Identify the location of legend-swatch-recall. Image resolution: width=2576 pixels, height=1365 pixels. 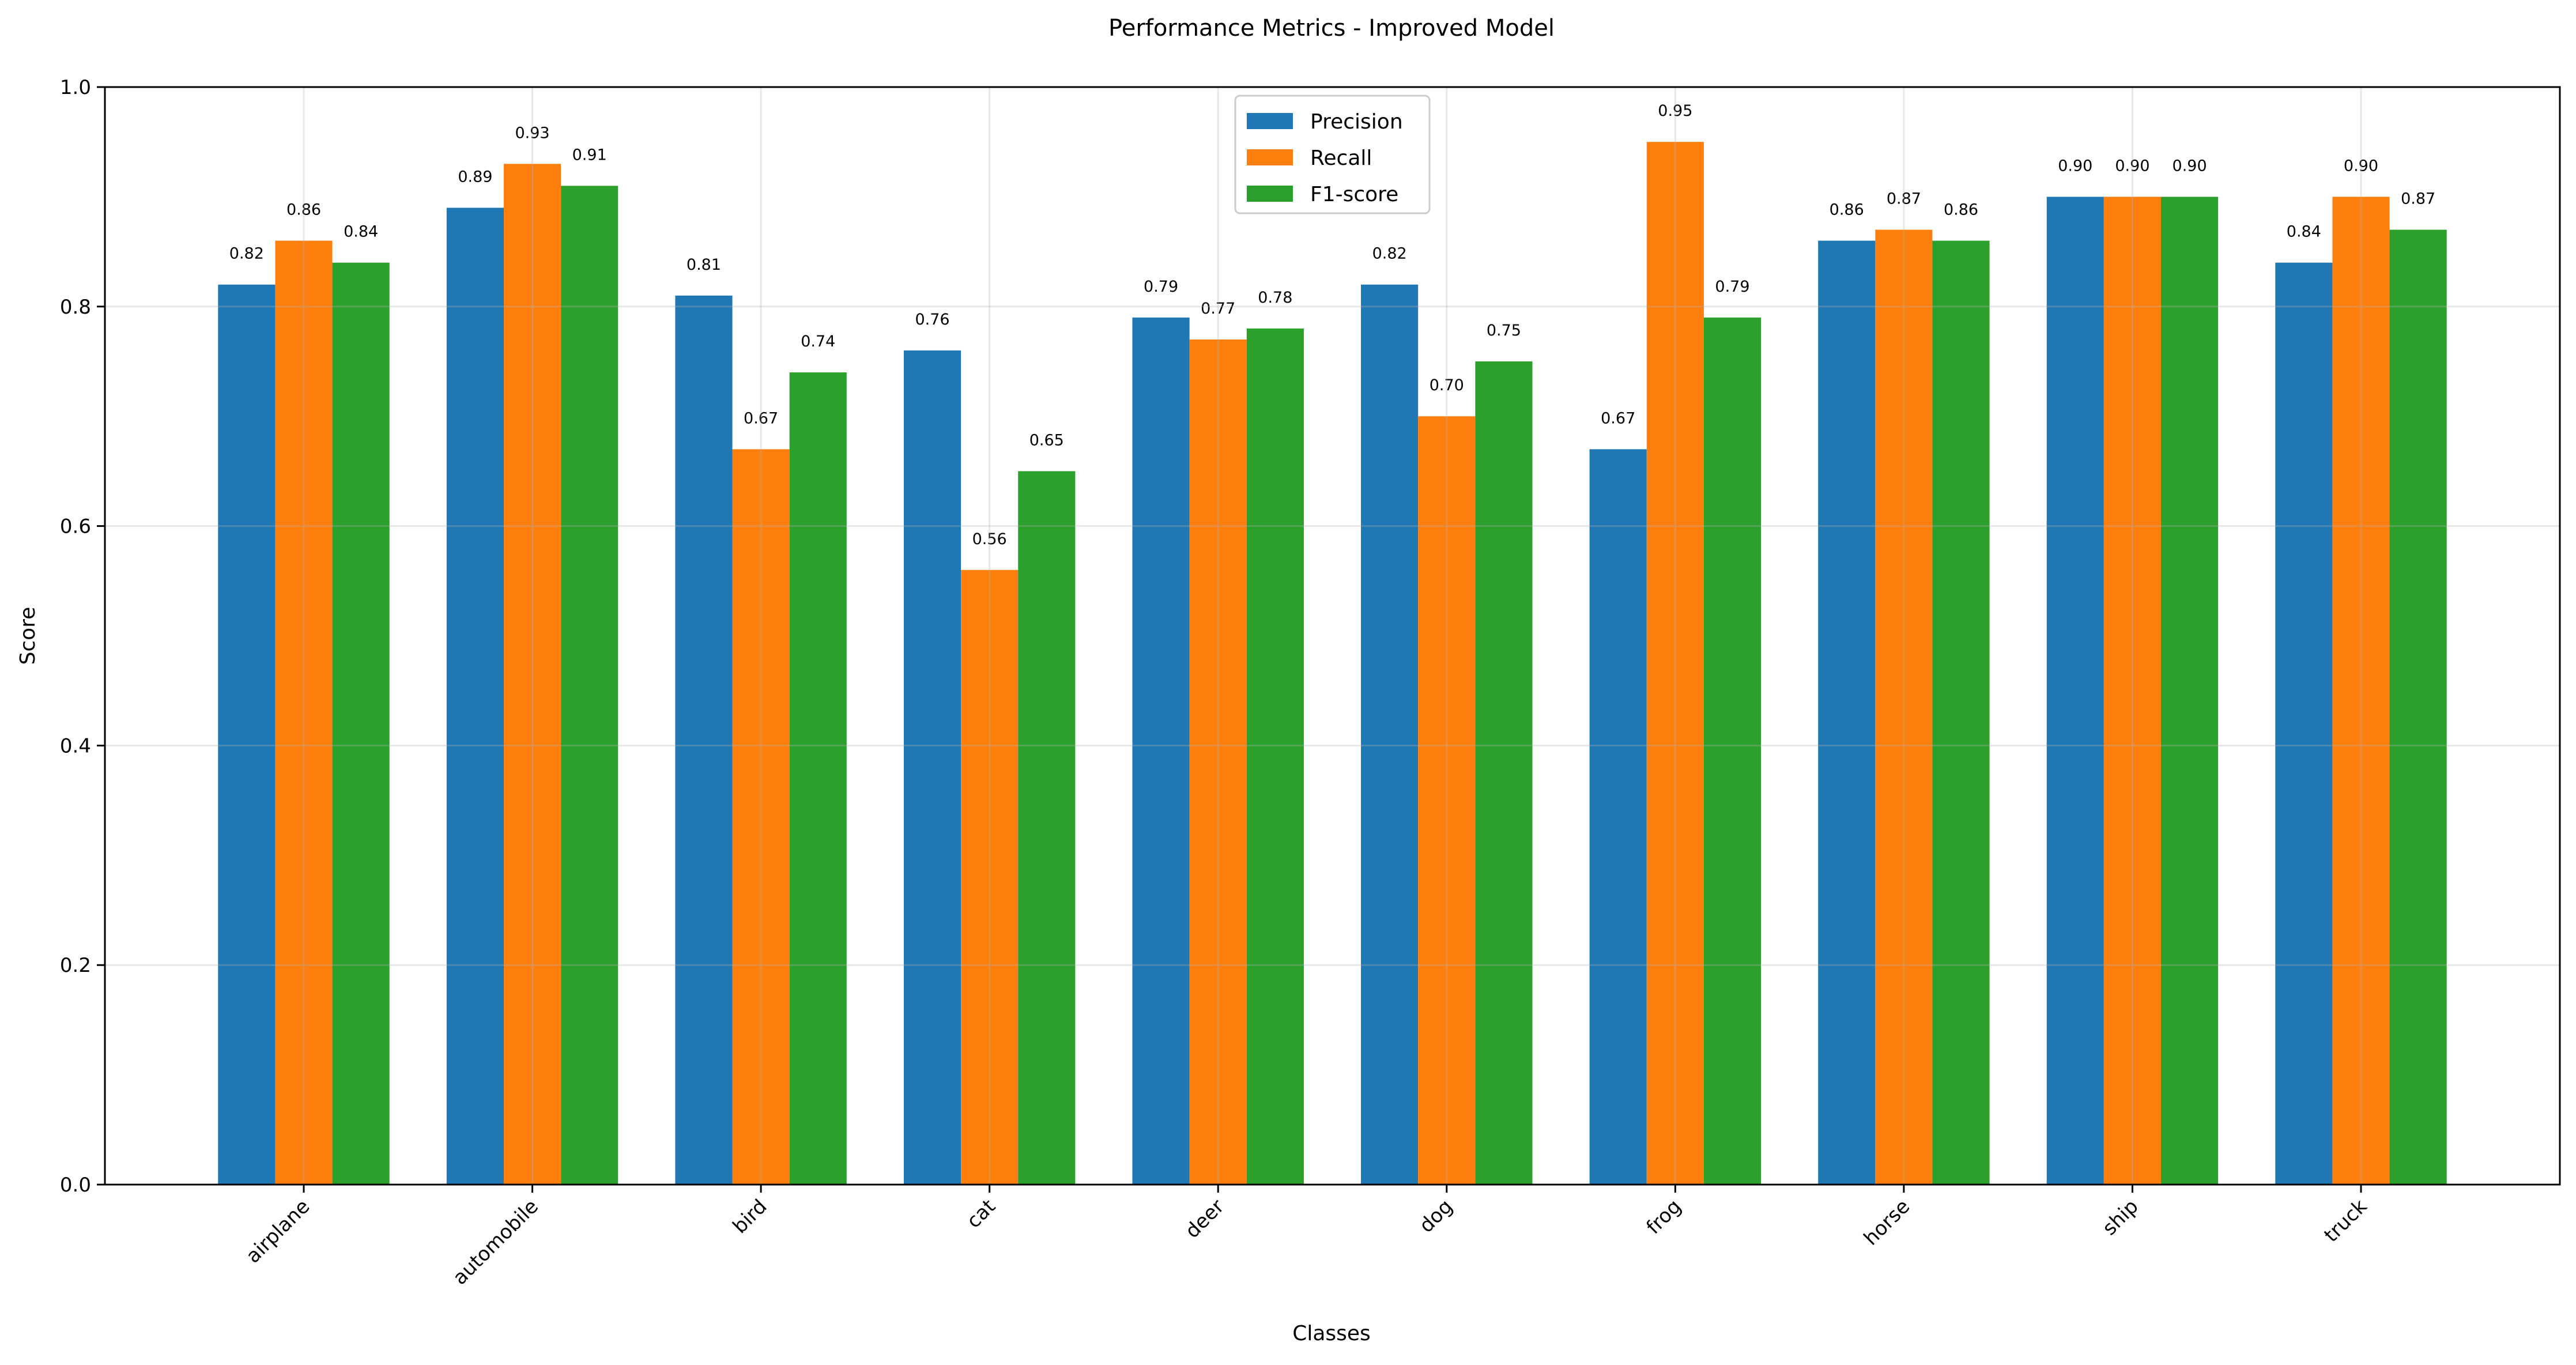
(1270, 157).